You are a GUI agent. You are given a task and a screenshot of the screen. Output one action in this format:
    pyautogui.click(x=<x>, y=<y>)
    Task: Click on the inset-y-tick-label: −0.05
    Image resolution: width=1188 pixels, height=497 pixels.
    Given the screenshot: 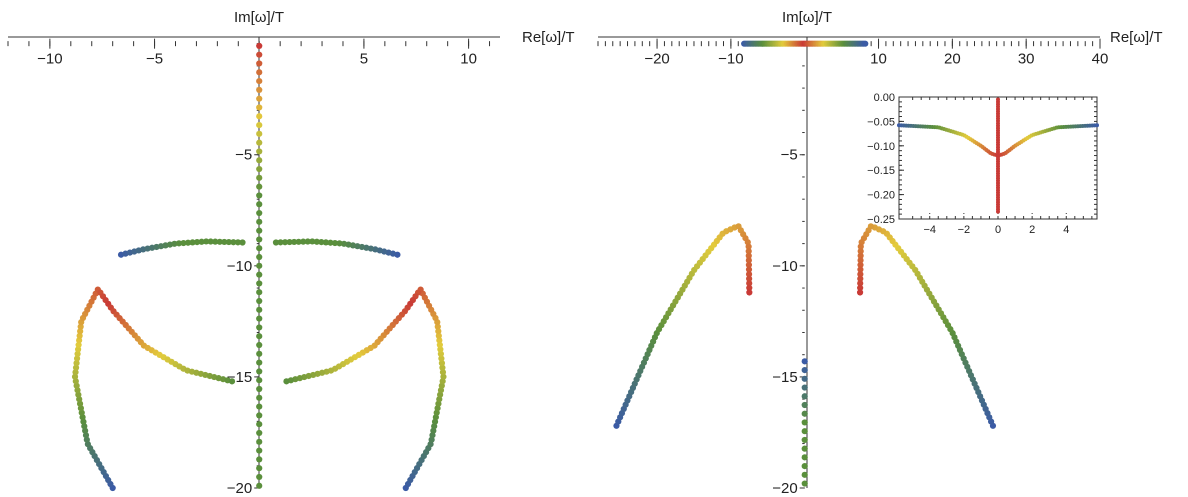 What is the action you would take?
    pyautogui.click(x=881, y=122)
    